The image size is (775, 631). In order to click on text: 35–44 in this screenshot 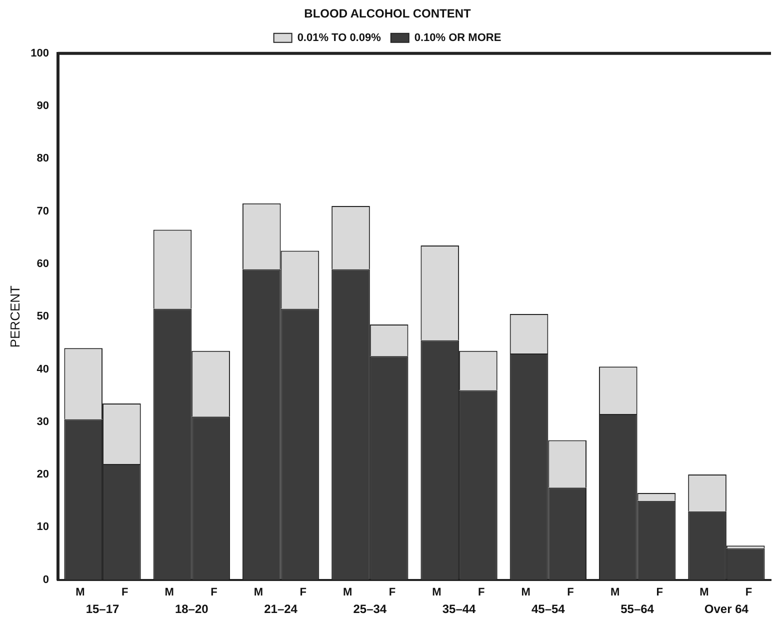, I will do `click(459, 609)`.